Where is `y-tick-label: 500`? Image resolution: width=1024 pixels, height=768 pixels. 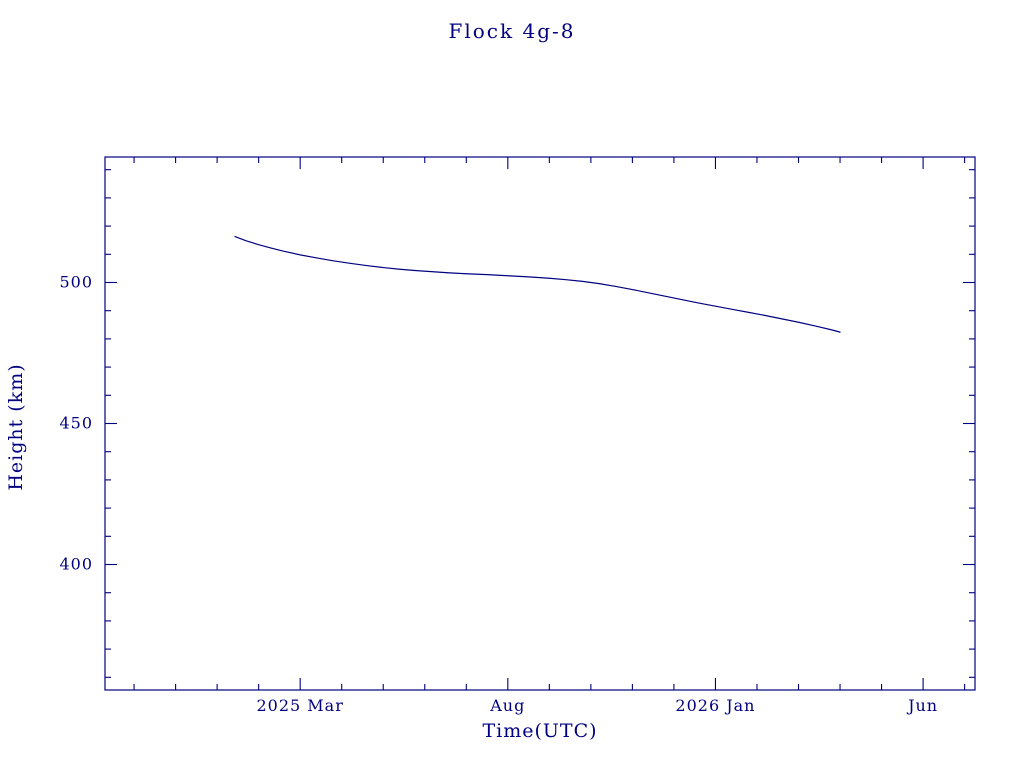 y-tick-label: 500 is located at coordinates (76, 281).